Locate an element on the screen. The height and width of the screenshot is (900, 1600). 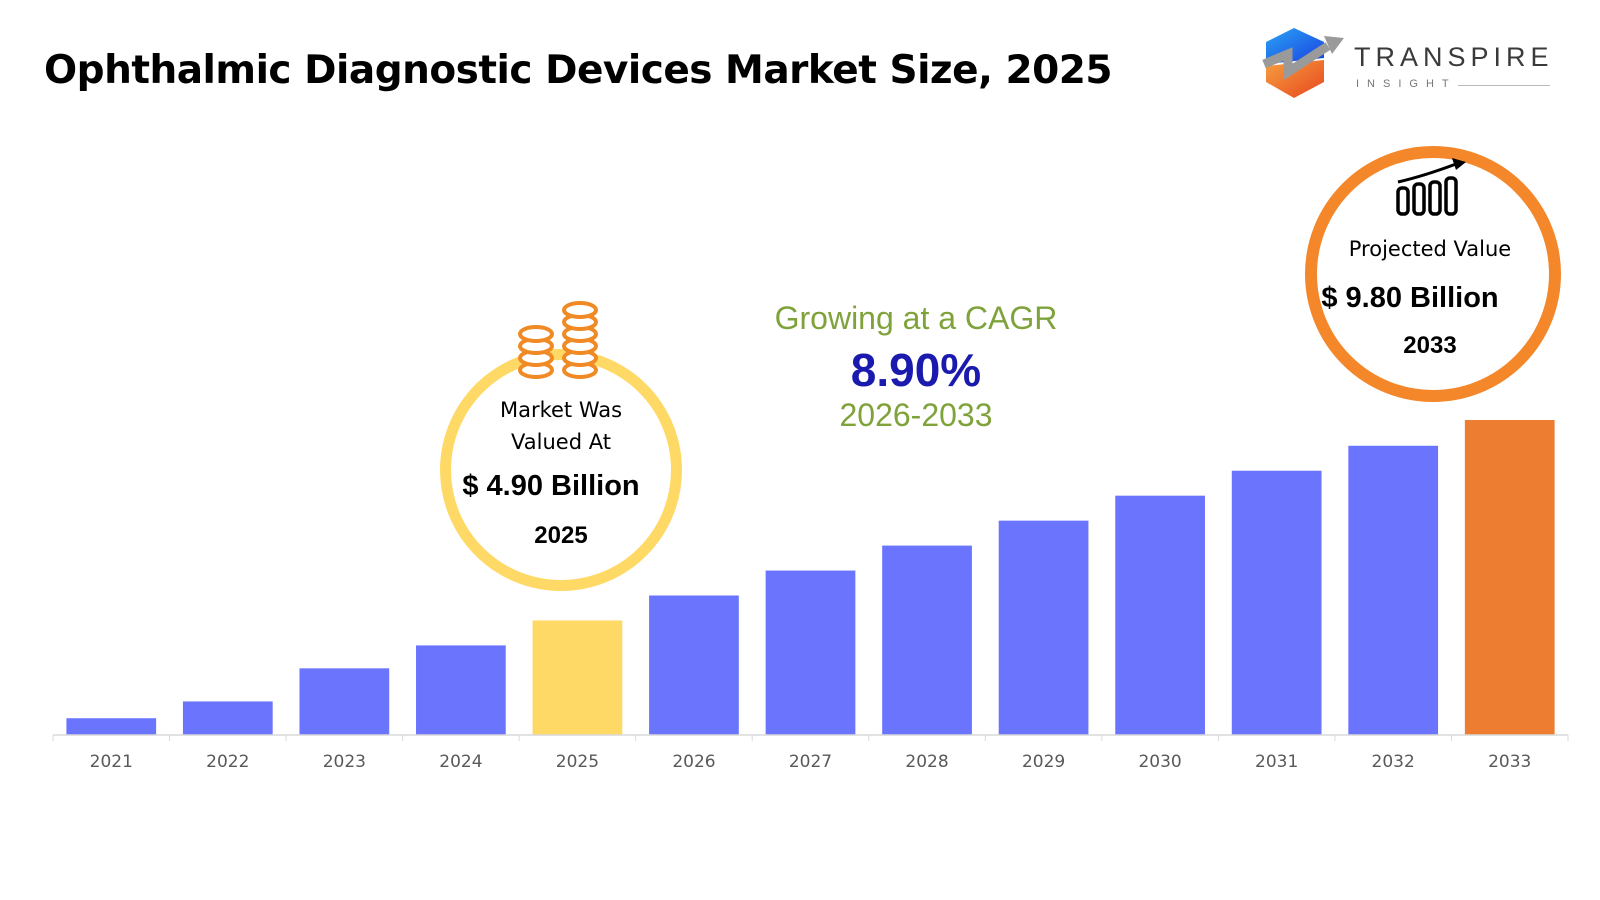
bar-2029 is located at coordinates (1043, 627).